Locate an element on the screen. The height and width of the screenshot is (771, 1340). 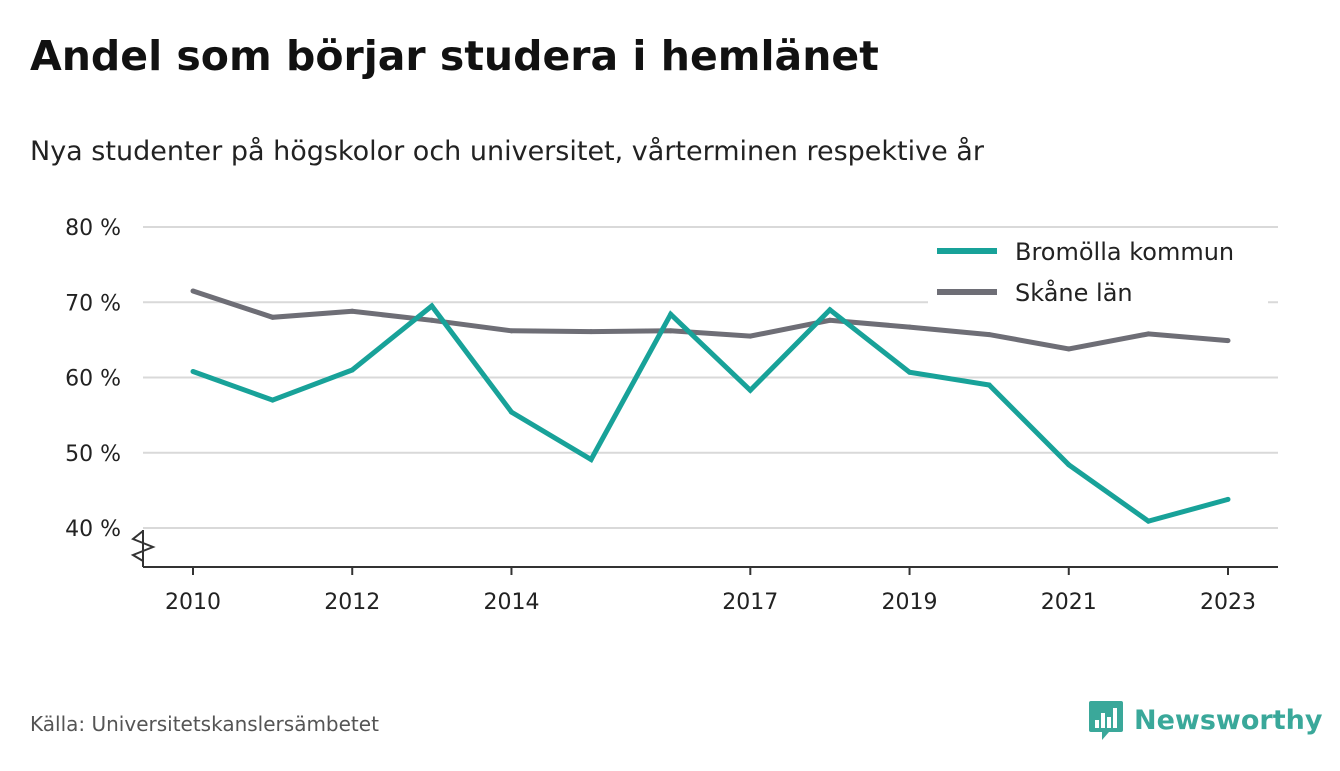
legend: Bromölla kommun Skåne län is located at coordinates (1098, 271).